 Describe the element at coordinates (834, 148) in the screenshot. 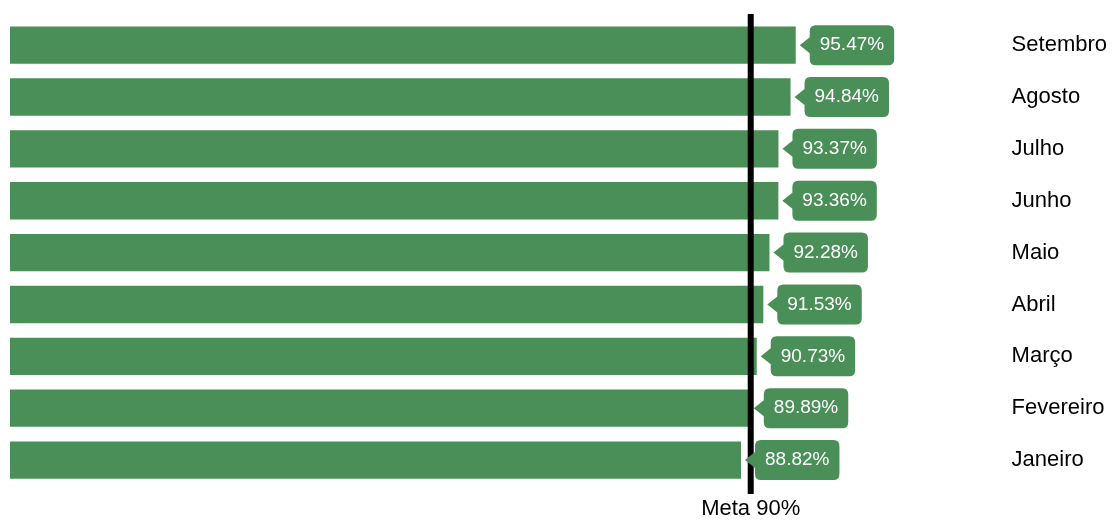

I see `data-label: 93.37%` at that location.